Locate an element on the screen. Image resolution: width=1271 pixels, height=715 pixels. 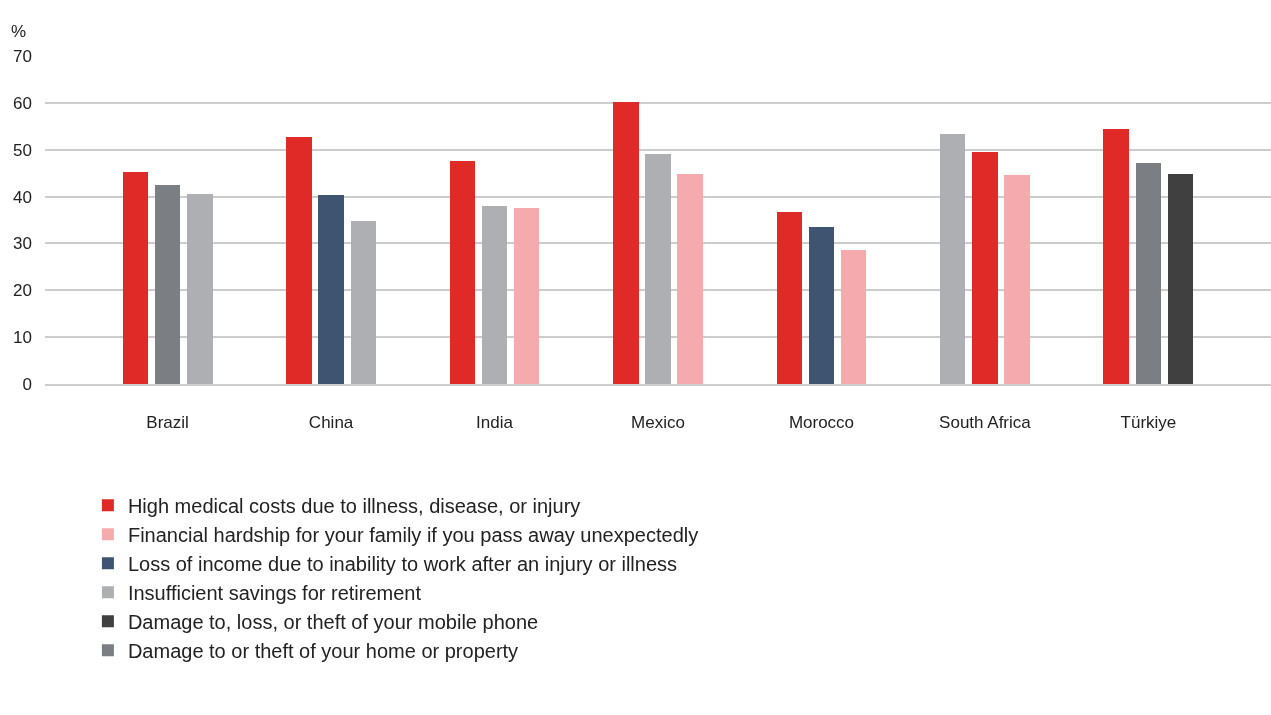
x-tick-label: India is located at coordinates (495, 423).